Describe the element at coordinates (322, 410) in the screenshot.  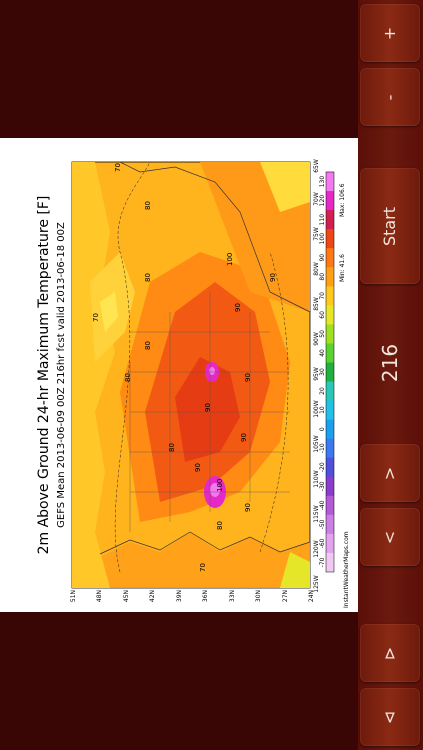
I see `scale-tick-label: 10` at that location.